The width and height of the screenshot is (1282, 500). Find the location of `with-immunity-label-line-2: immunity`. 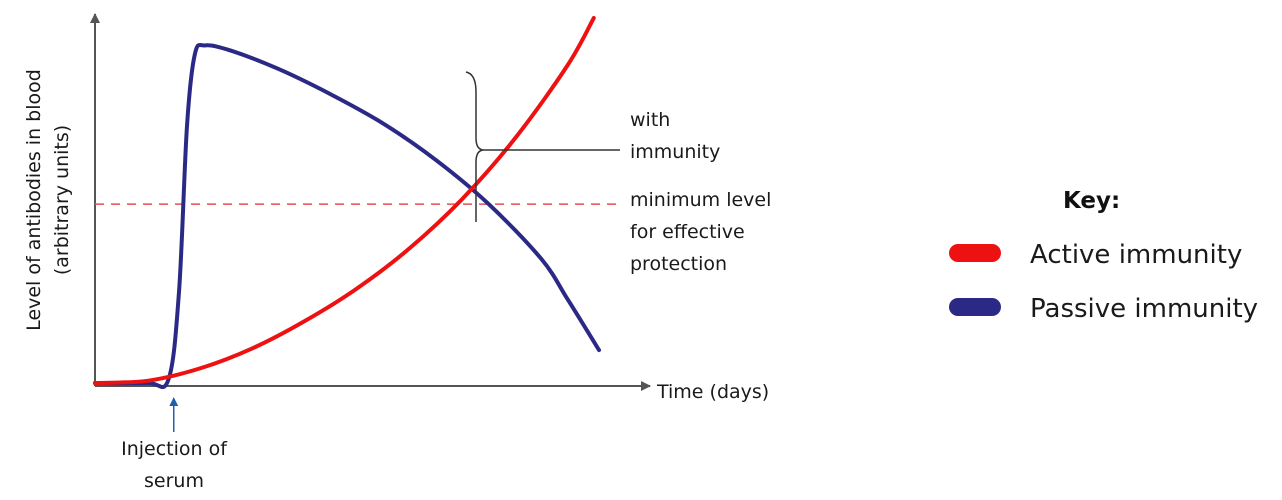

with-immunity-label-line-2: immunity is located at coordinates (675, 152).